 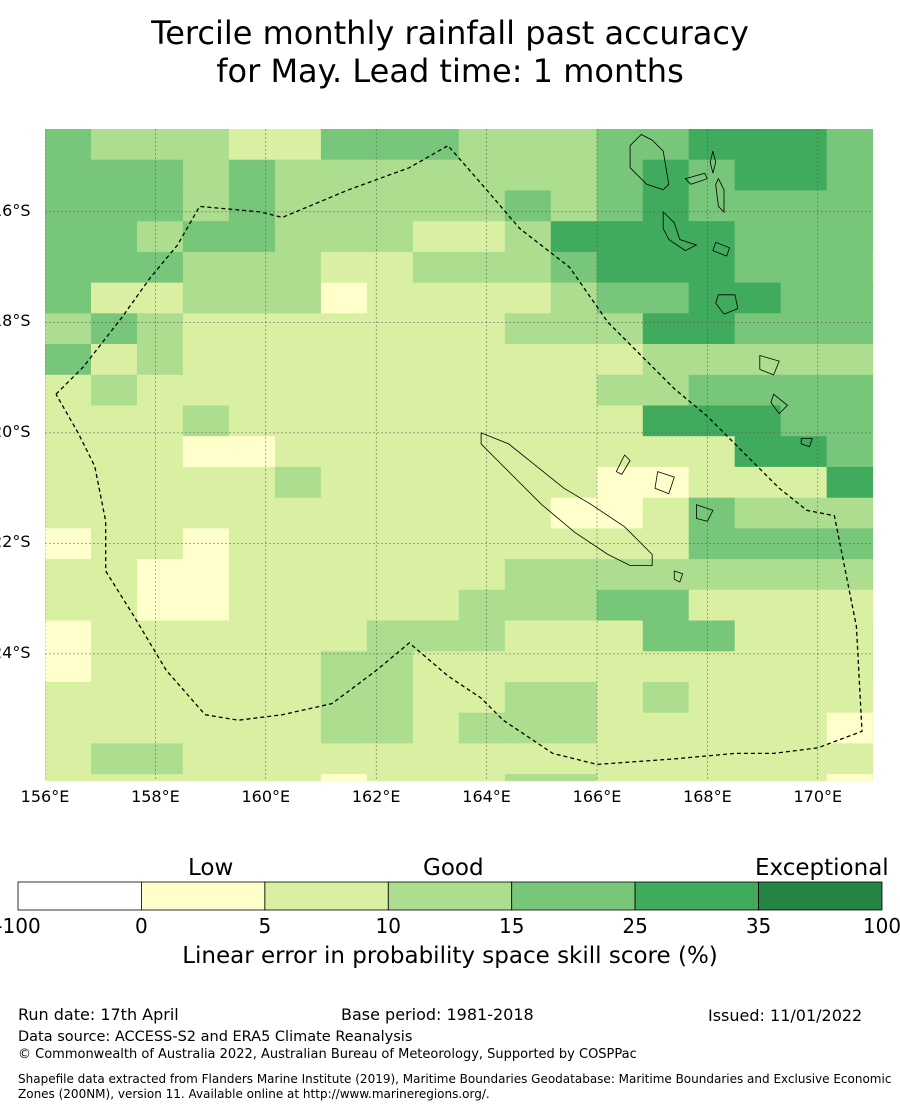 What do you see at coordinates (818, 796) in the screenshot?
I see `lon-tick-label: 170°E` at bounding box center [818, 796].